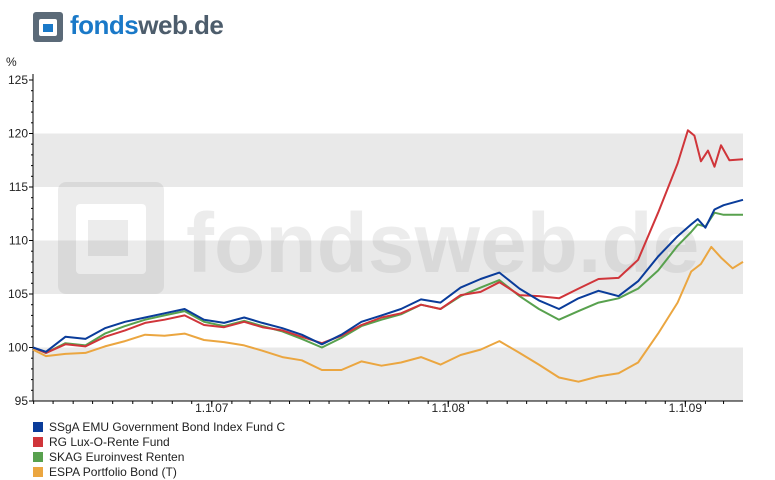 This screenshot has height=480, width=775. Describe the element at coordinates (109, 441) in the screenshot. I see `legend-label: RG Lux-O-Rente Fund` at that location.